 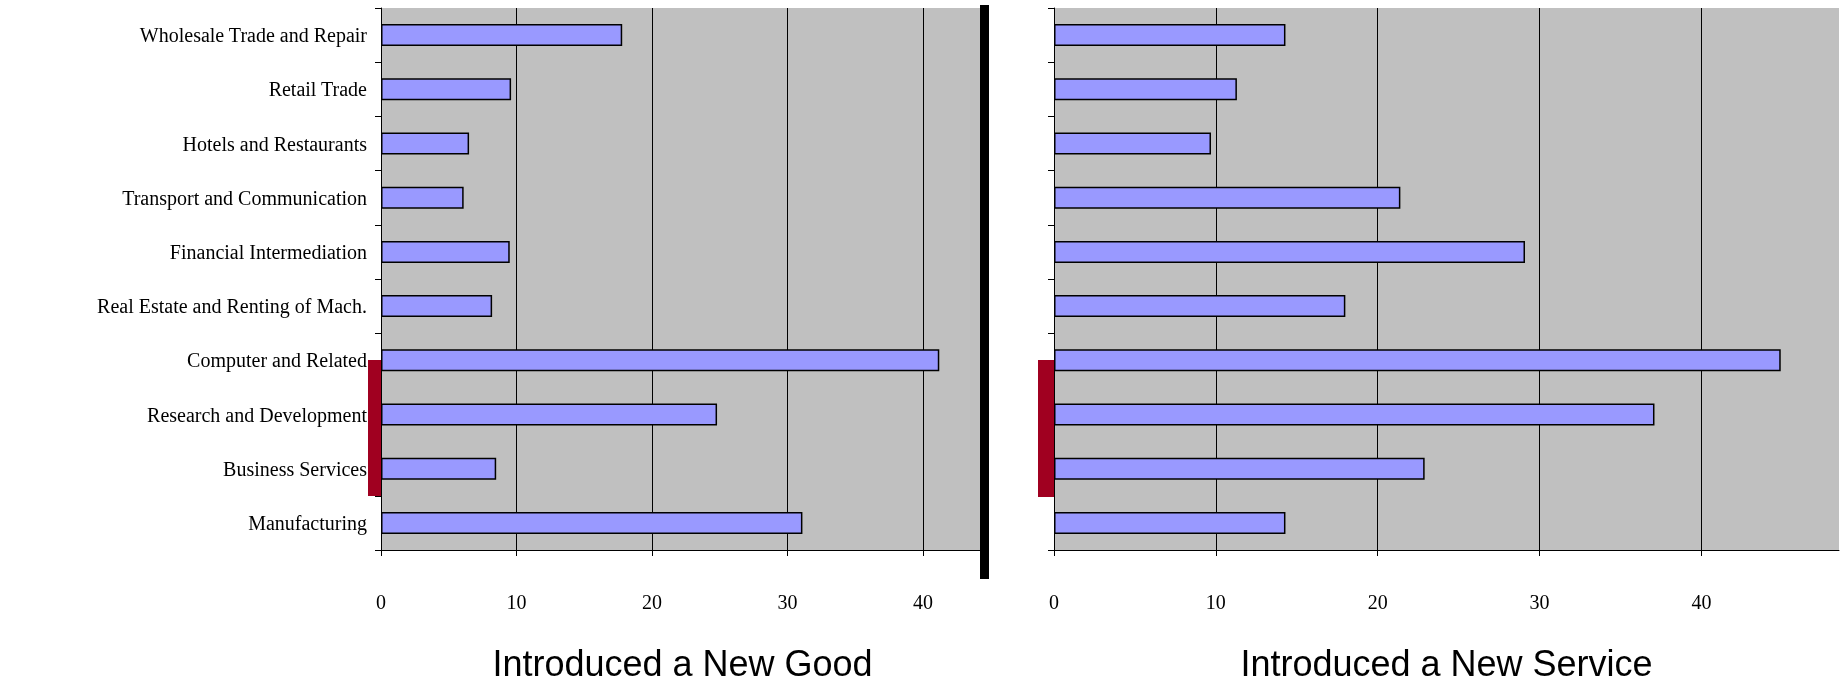 What do you see at coordinates (318, 89) in the screenshot?
I see `y-tick-label: Retail Trade` at bounding box center [318, 89].